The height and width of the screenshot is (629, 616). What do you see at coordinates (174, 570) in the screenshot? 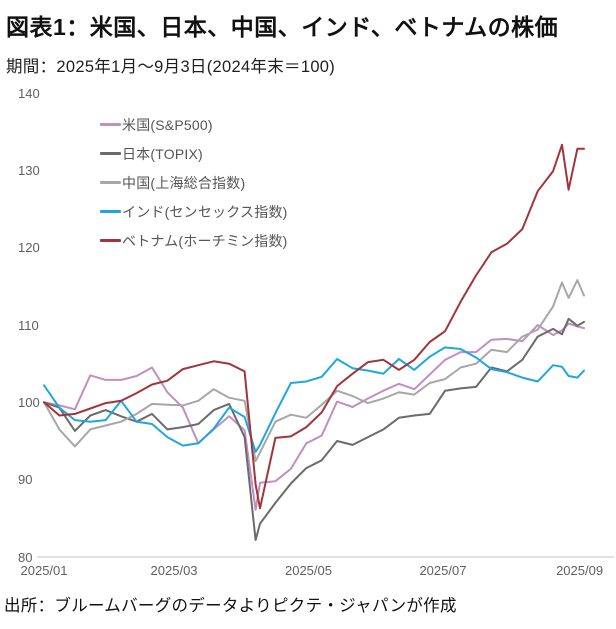
I see `x-axis-tick-label: 2025/03` at bounding box center [174, 570].